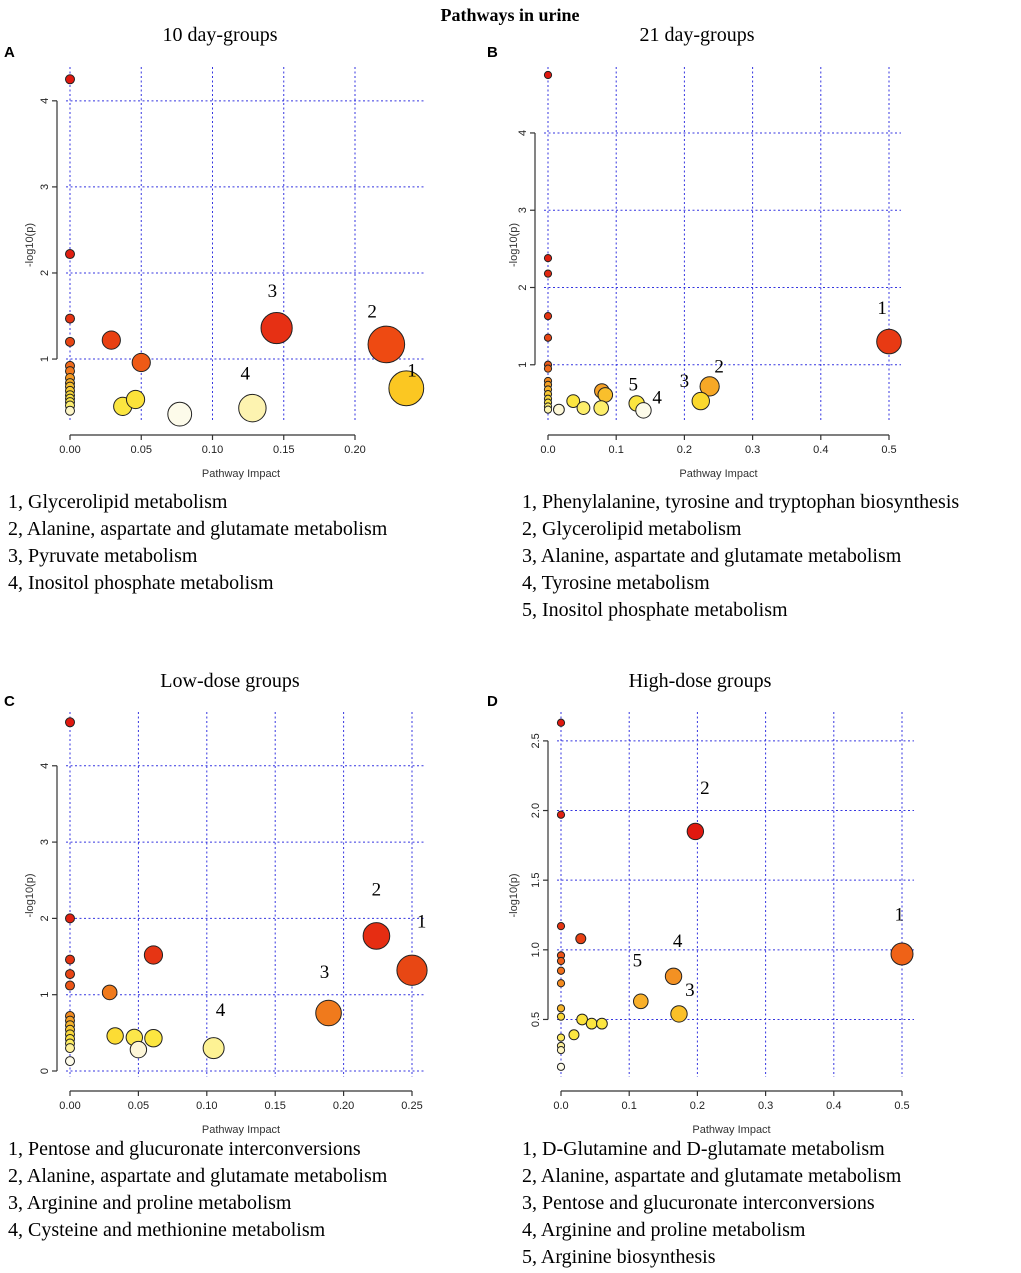 The width and height of the screenshot is (1021, 1273). What do you see at coordinates (536, 1019) in the screenshot?
I see `y-tick-label: 0.5` at bounding box center [536, 1019].